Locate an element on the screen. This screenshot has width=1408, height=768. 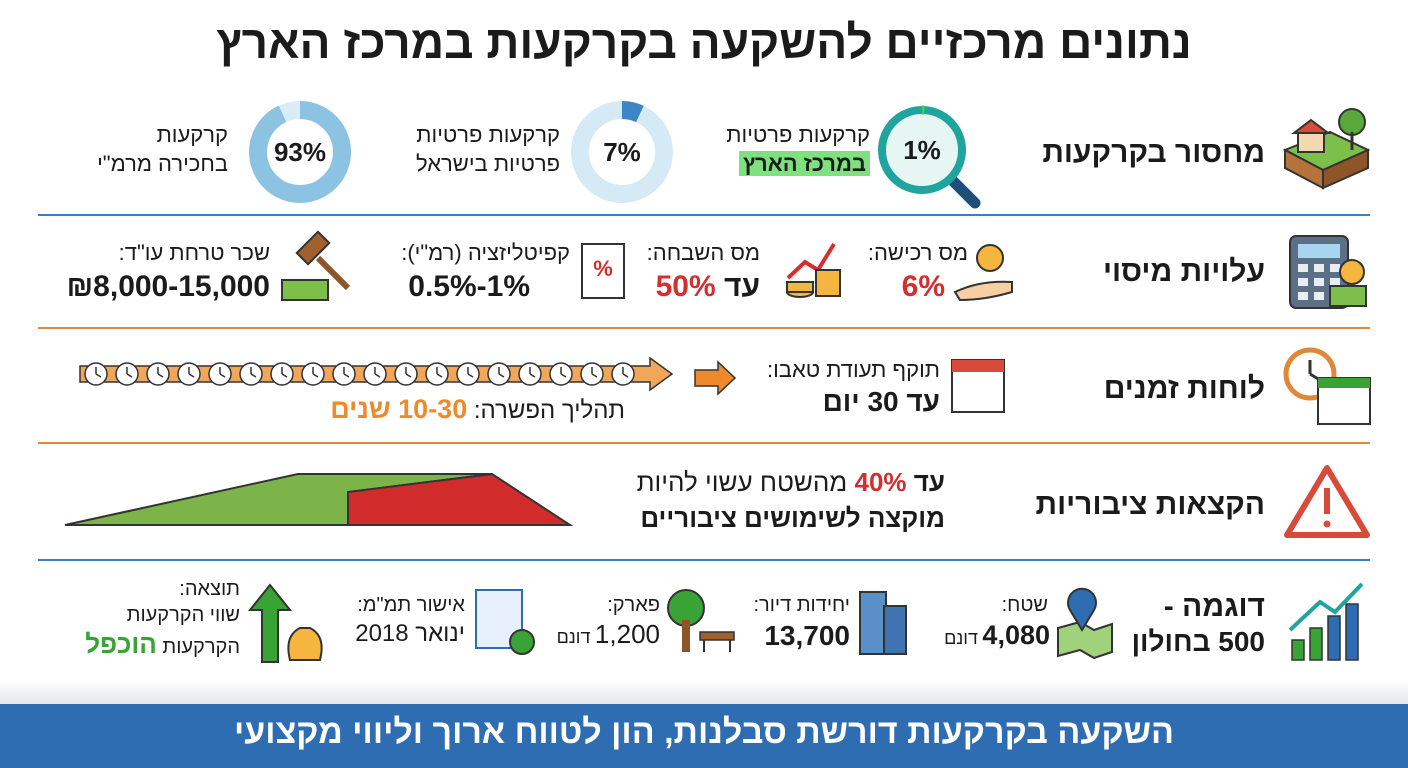
percent-label: 93% is located at coordinates (300, 152).